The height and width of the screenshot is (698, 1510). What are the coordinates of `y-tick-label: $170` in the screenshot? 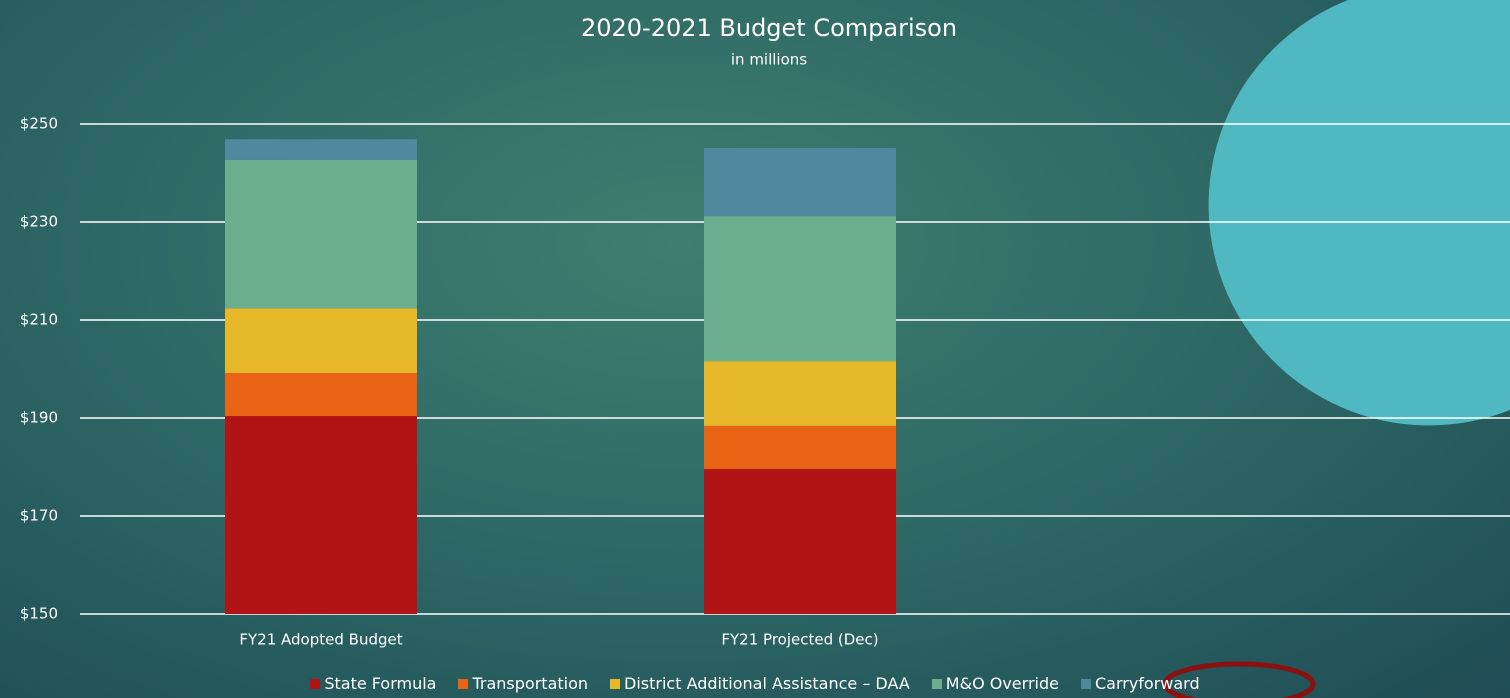 It's located at (39, 516).